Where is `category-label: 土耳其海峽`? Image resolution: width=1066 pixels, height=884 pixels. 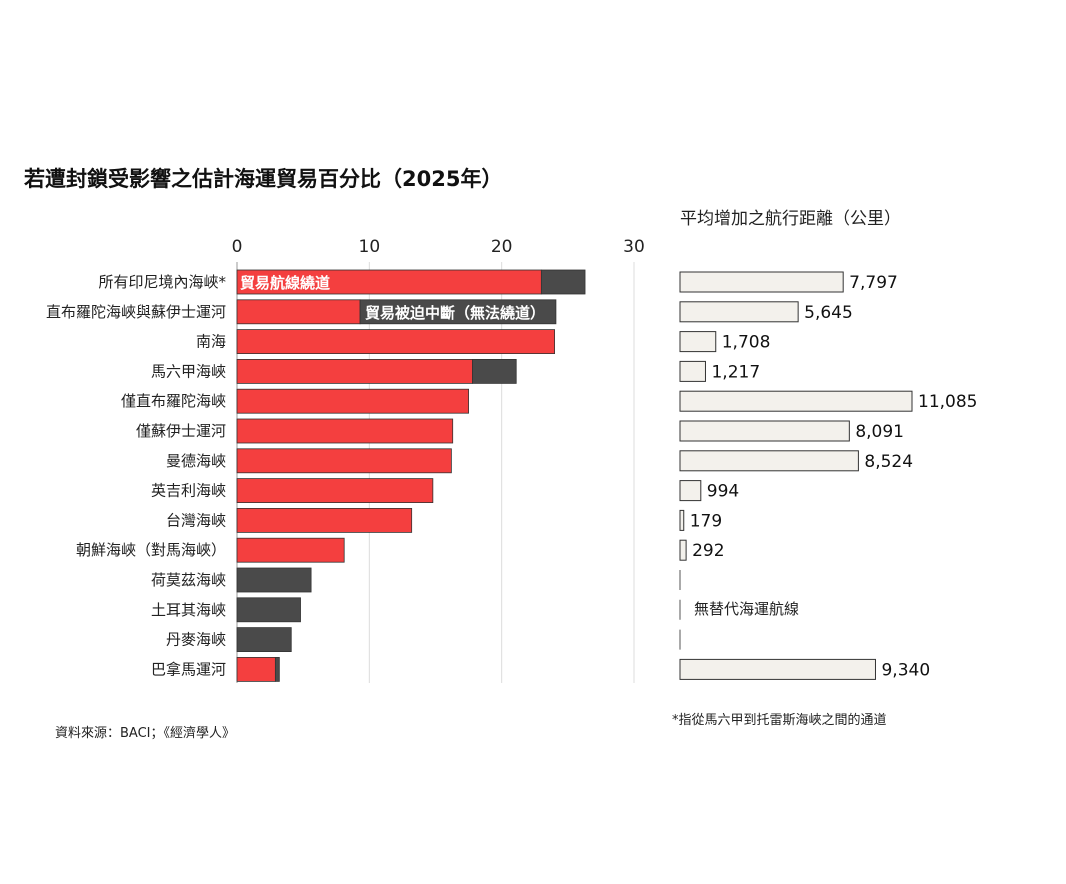 category-label: 土耳其海峽 is located at coordinates (188, 610).